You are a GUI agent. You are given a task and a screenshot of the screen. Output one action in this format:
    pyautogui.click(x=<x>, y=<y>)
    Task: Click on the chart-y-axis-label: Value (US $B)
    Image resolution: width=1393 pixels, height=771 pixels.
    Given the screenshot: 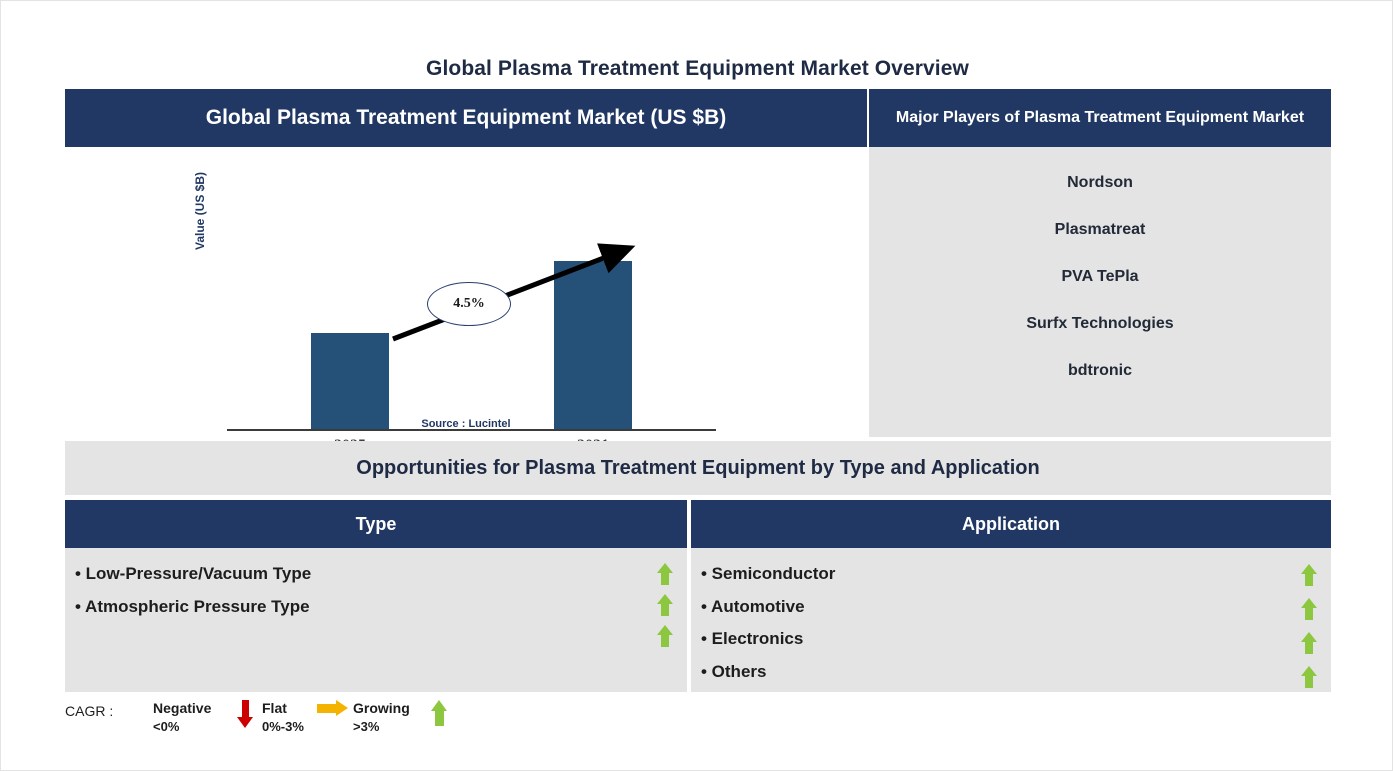 What is the action you would take?
    pyautogui.click(x=200, y=210)
    